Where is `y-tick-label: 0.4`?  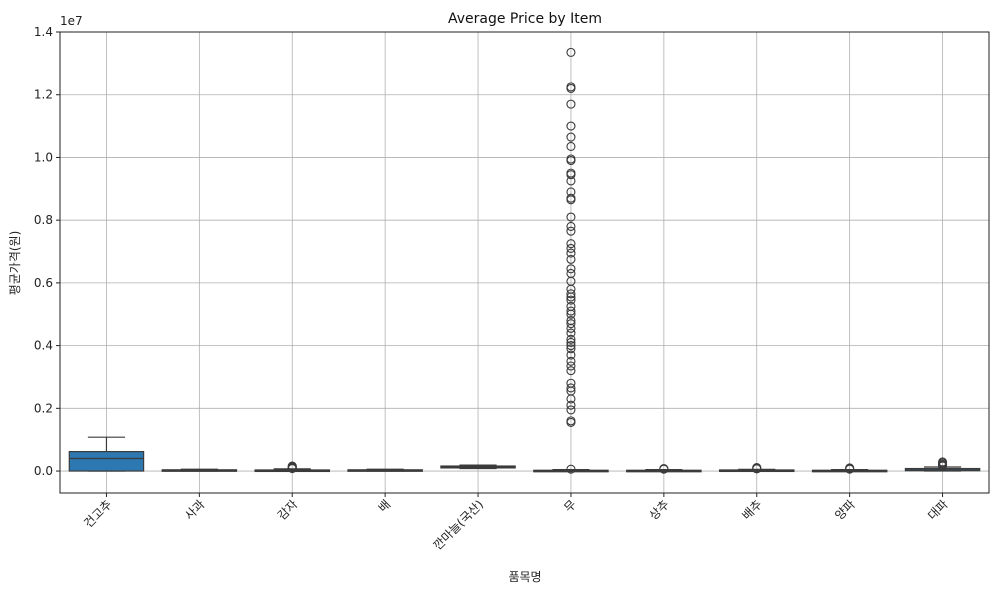
y-tick-label: 0.4 is located at coordinates (43, 346).